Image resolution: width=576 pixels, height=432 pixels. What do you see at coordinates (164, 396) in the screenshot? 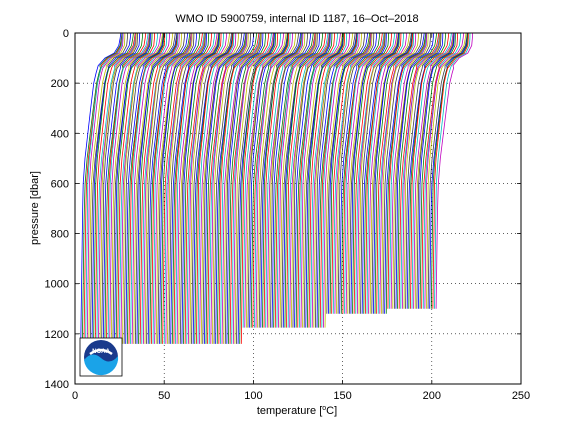
I see `x-tick-label: 50` at bounding box center [164, 396].